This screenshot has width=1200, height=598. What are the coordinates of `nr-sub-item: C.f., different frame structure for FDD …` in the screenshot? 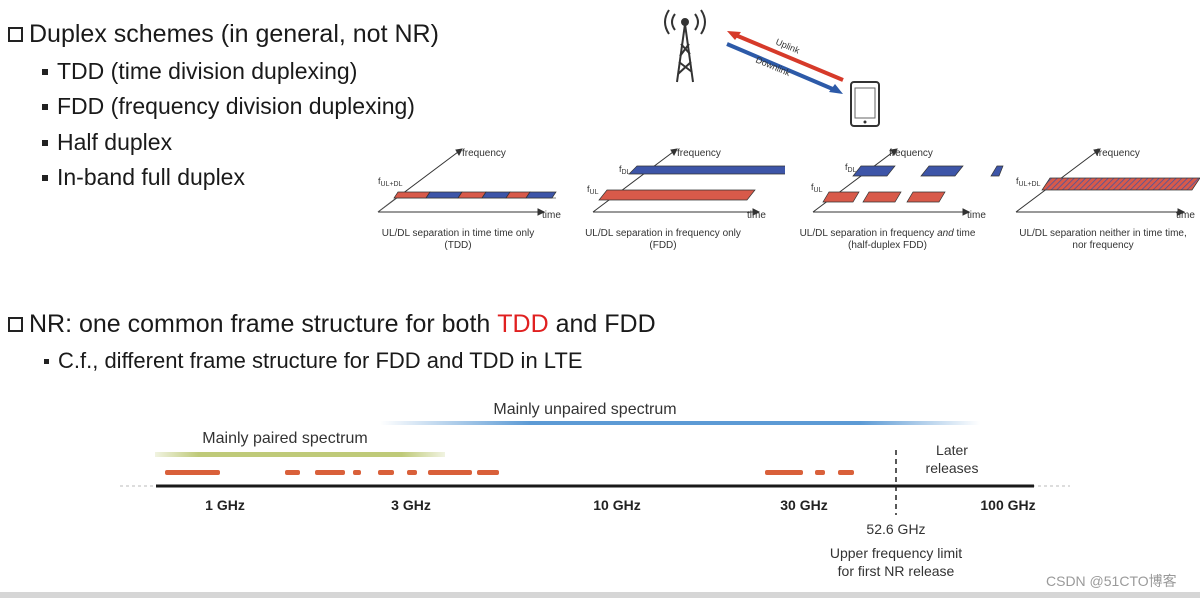 It's located at (313, 361).